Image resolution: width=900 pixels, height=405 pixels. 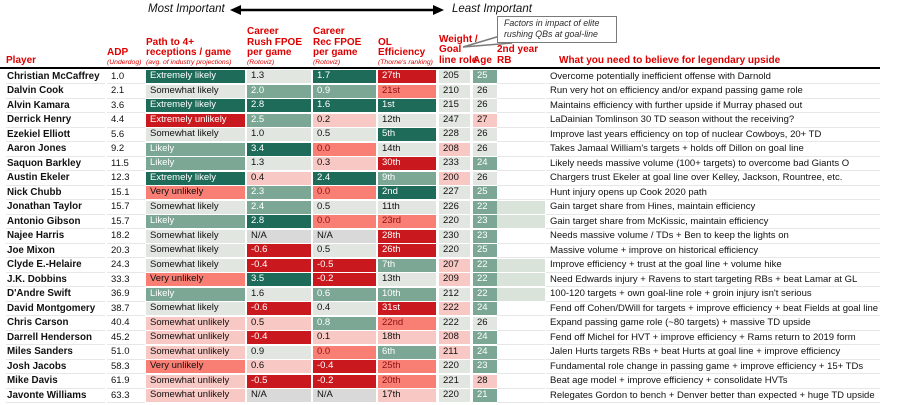 What do you see at coordinates (454, 120) in the screenshot?
I see `cell-weight-goal-line: 247` at bounding box center [454, 120].